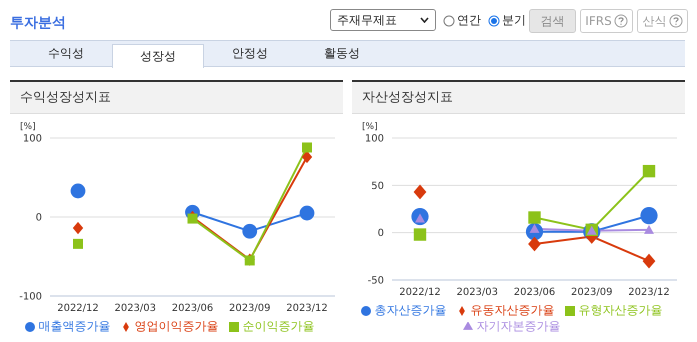  I want to click on text: IFRS, so click(606, 21).